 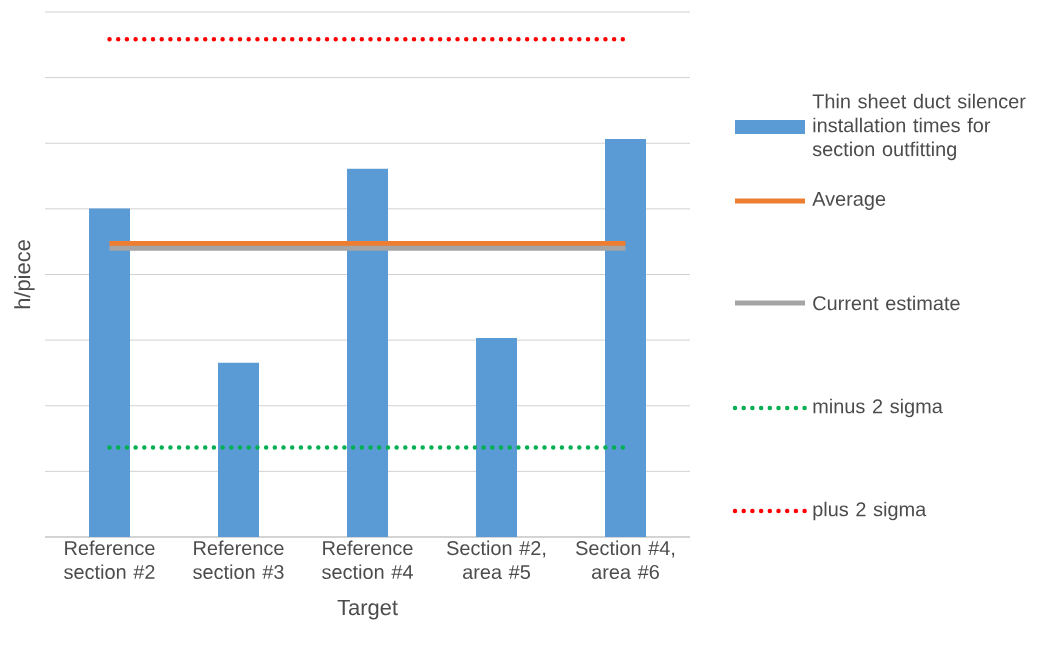 What do you see at coordinates (238, 560) in the screenshot?
I see `x-tick-label: Reference section #3` at bounding box center [238, 560].